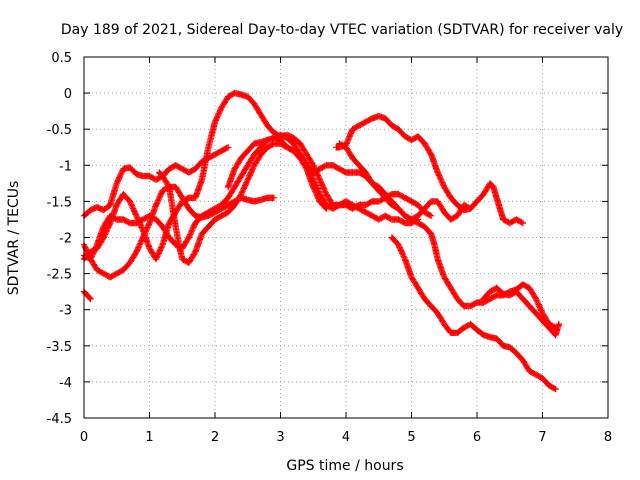 This screenshot has width=640, height=480. Describe the element at coordinates (84, 437) in the screenshot. I see `x-tick-label: 0` at that location.